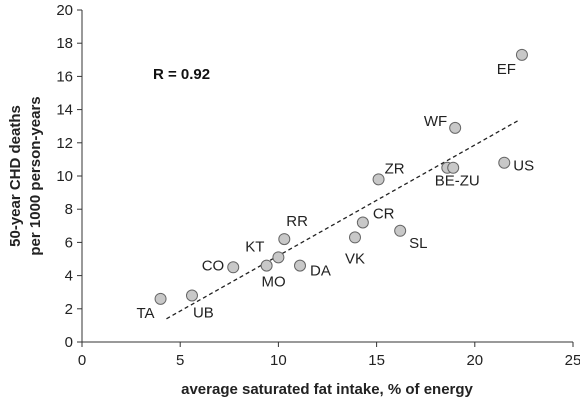 The height and width of the screenshot is (400, 580). I want to click on x-tick-label: 5, so click(180, 360).